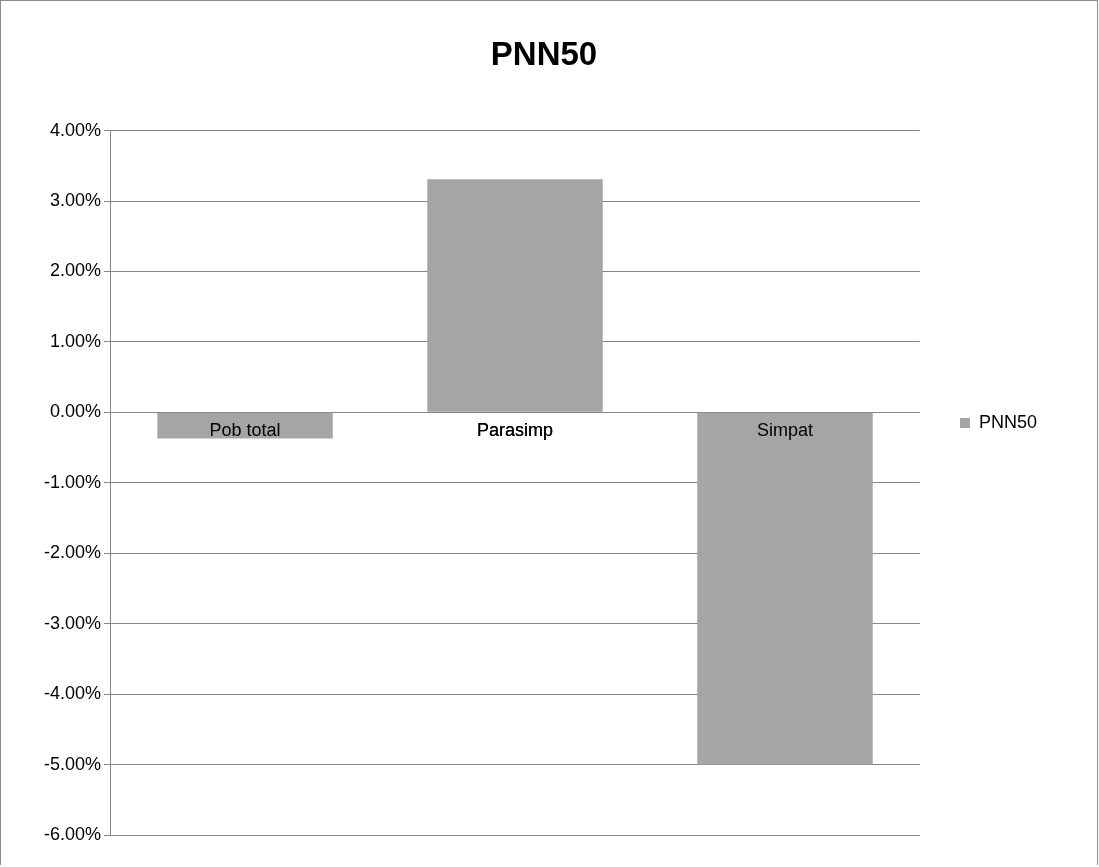 The image size is (1099, 867). I want to click on x-tick-label: Pob total, so click(245, 430).